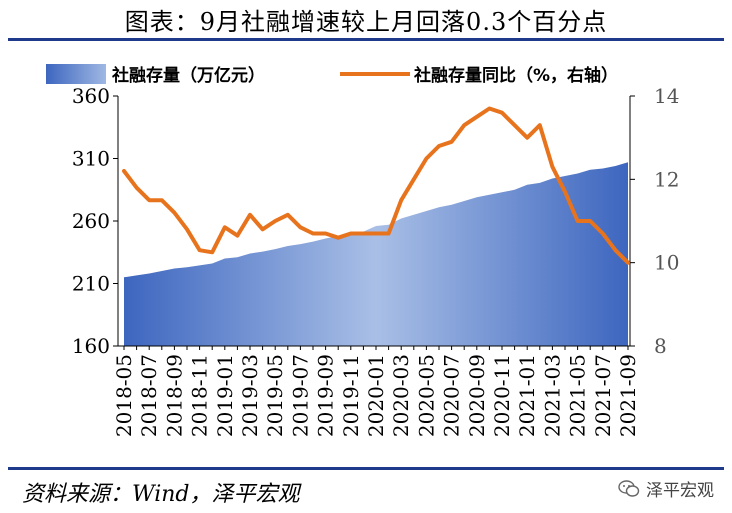  I want to click on x-tick-label: 2021-09, so click(628, 395).